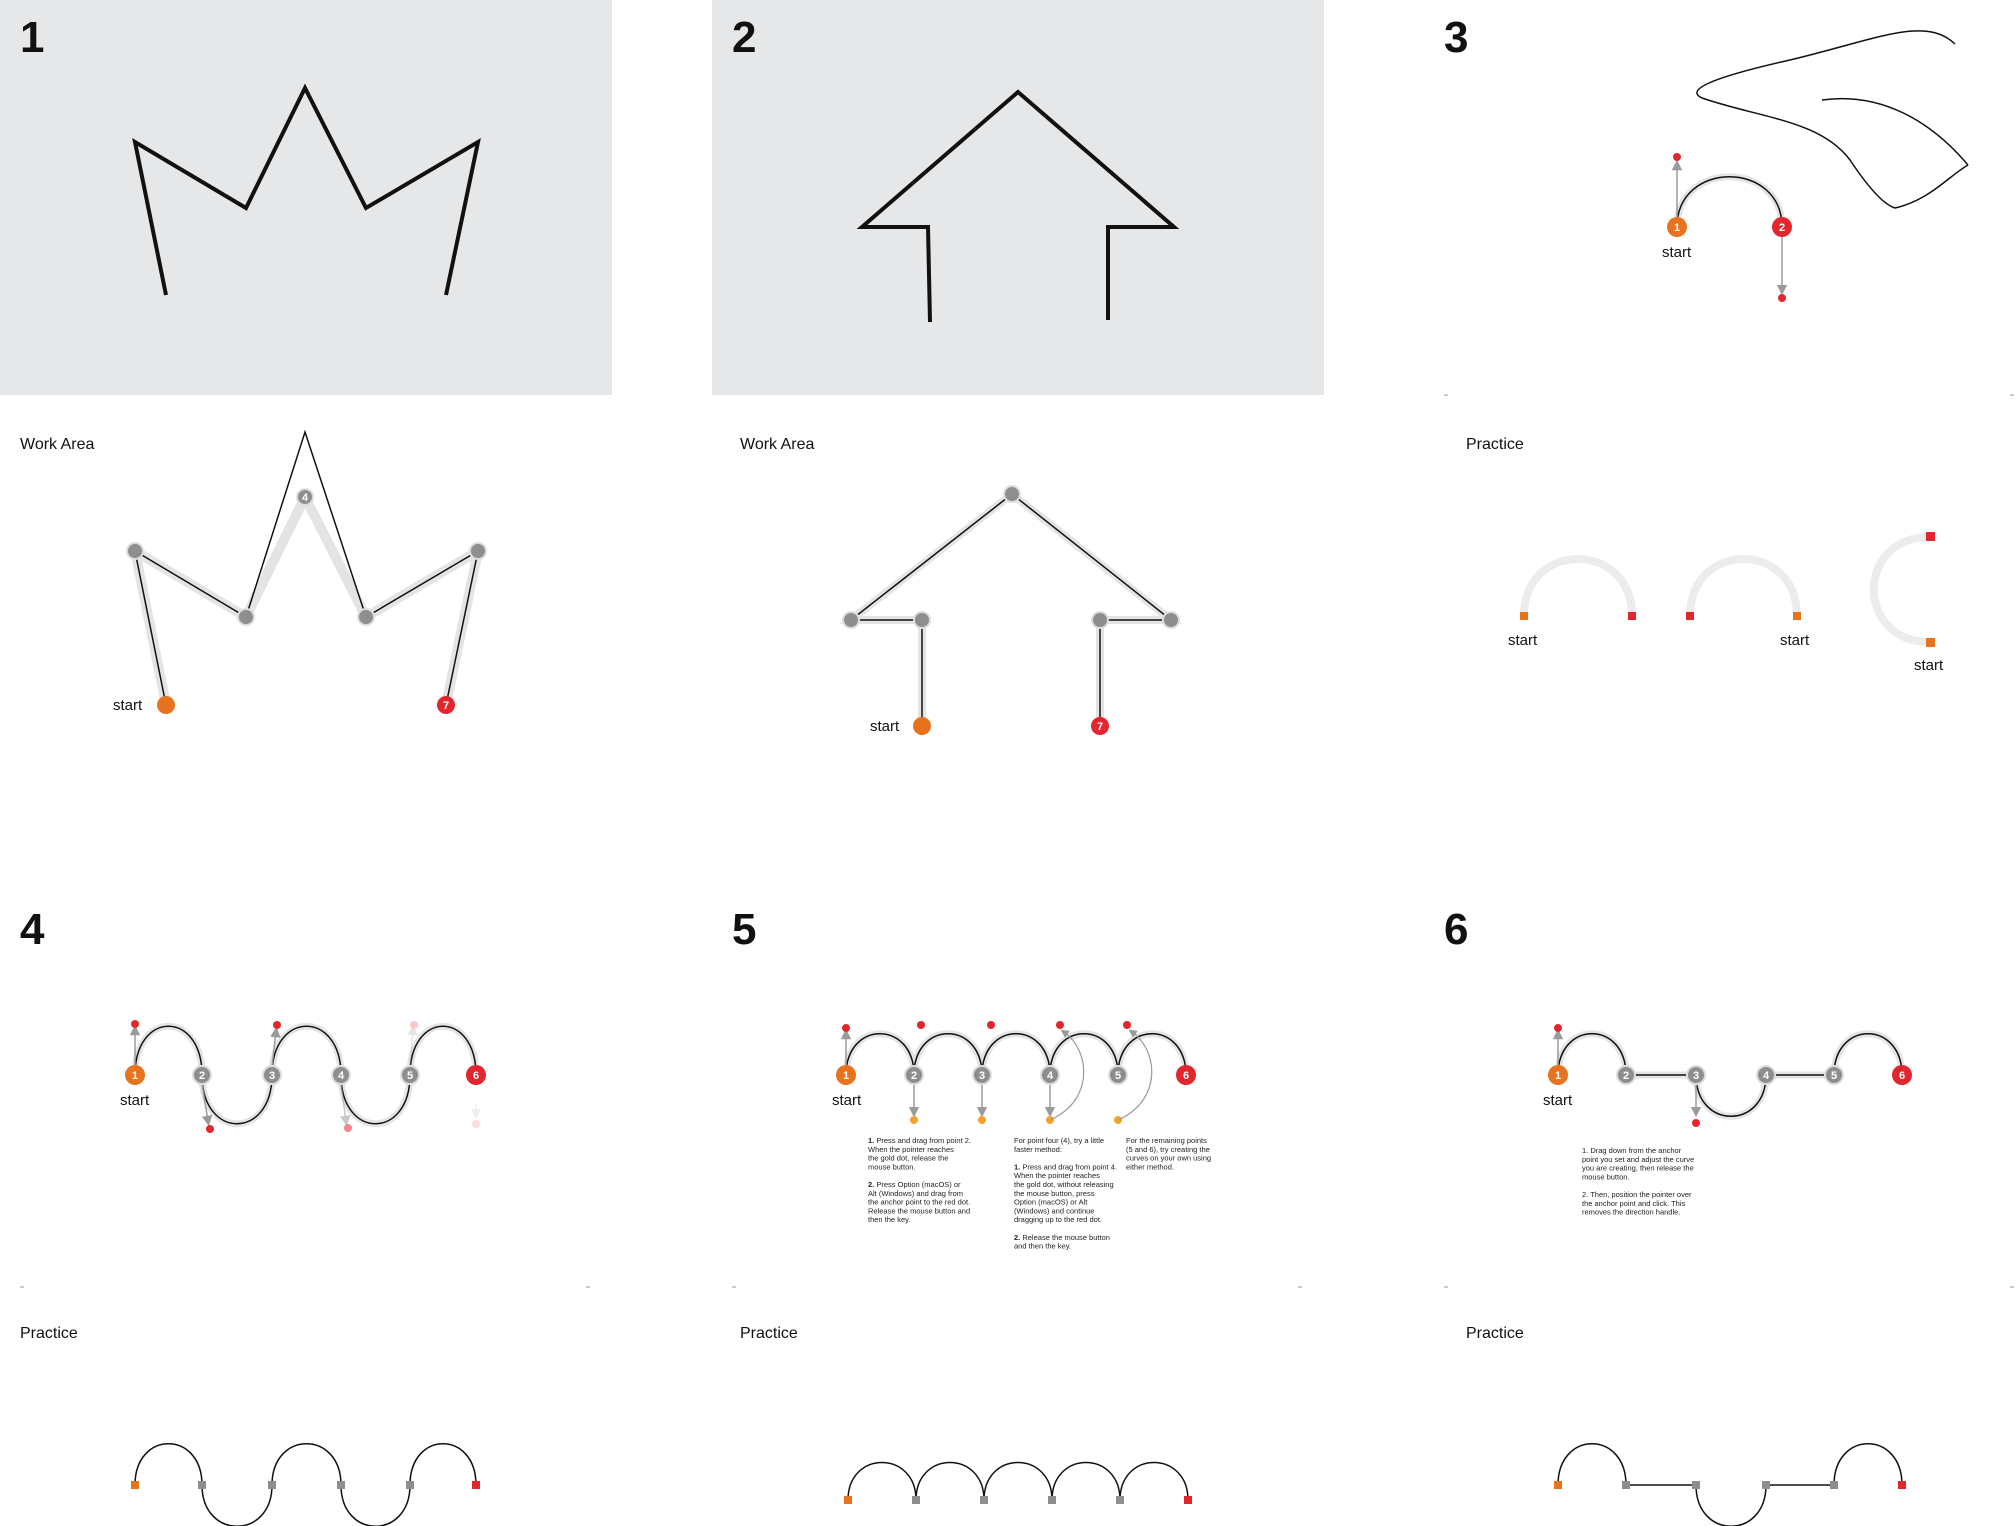 This screenshot has height=1526, width=2016. Describe the element at coordinates (1059, 1140) in the screenshot. I see `instruction-line: For point four (4), try a little` at that location.